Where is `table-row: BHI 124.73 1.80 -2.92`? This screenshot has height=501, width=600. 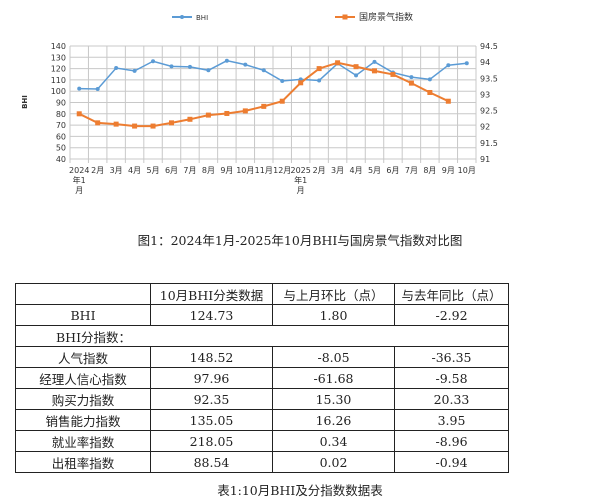 table-row: BHI 124.73 1.80 -2.92 is located at coordinates (262, 315).